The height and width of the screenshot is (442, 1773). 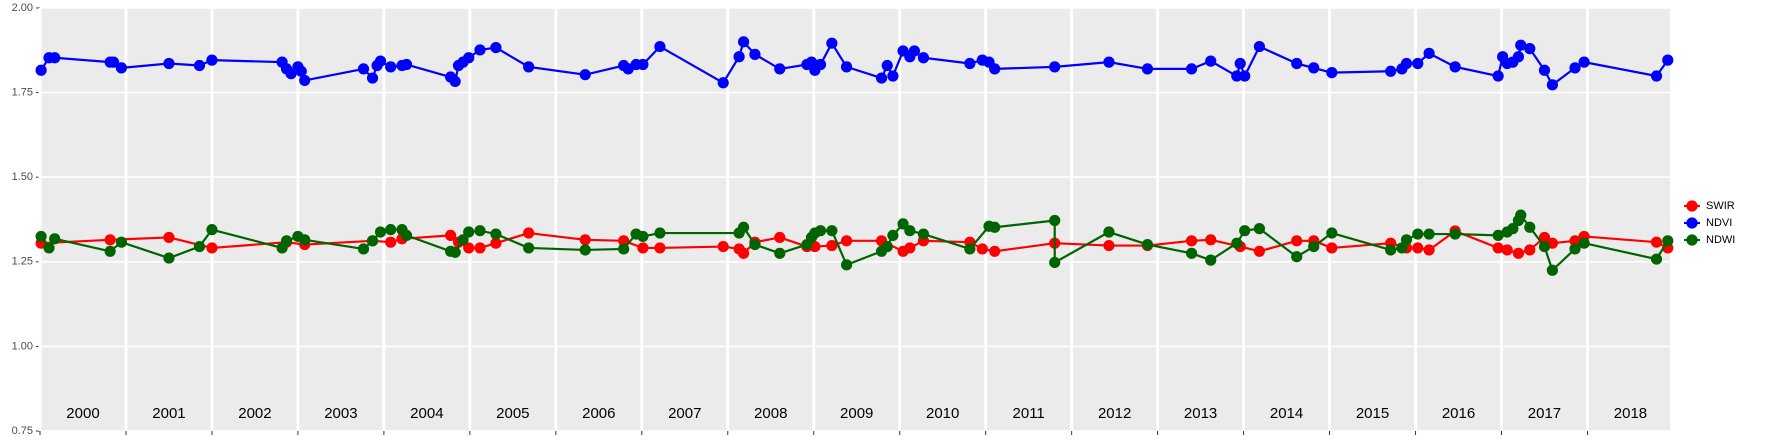 I want to click on year-label: 2016, so click(x=1458, y=413).